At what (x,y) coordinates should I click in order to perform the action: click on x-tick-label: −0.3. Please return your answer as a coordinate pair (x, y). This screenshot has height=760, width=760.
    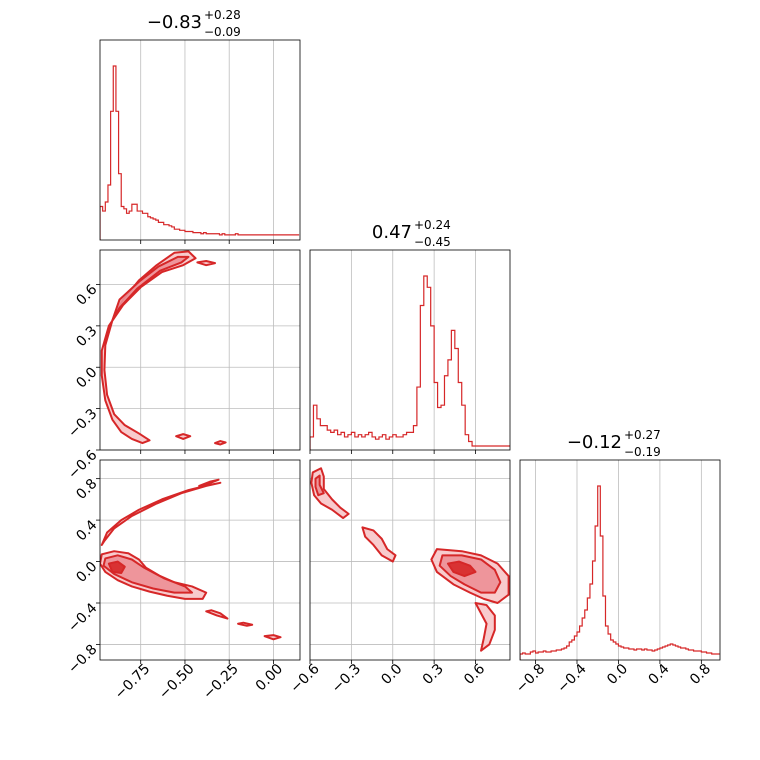
    Looking at the image, I should click on (346, 678).